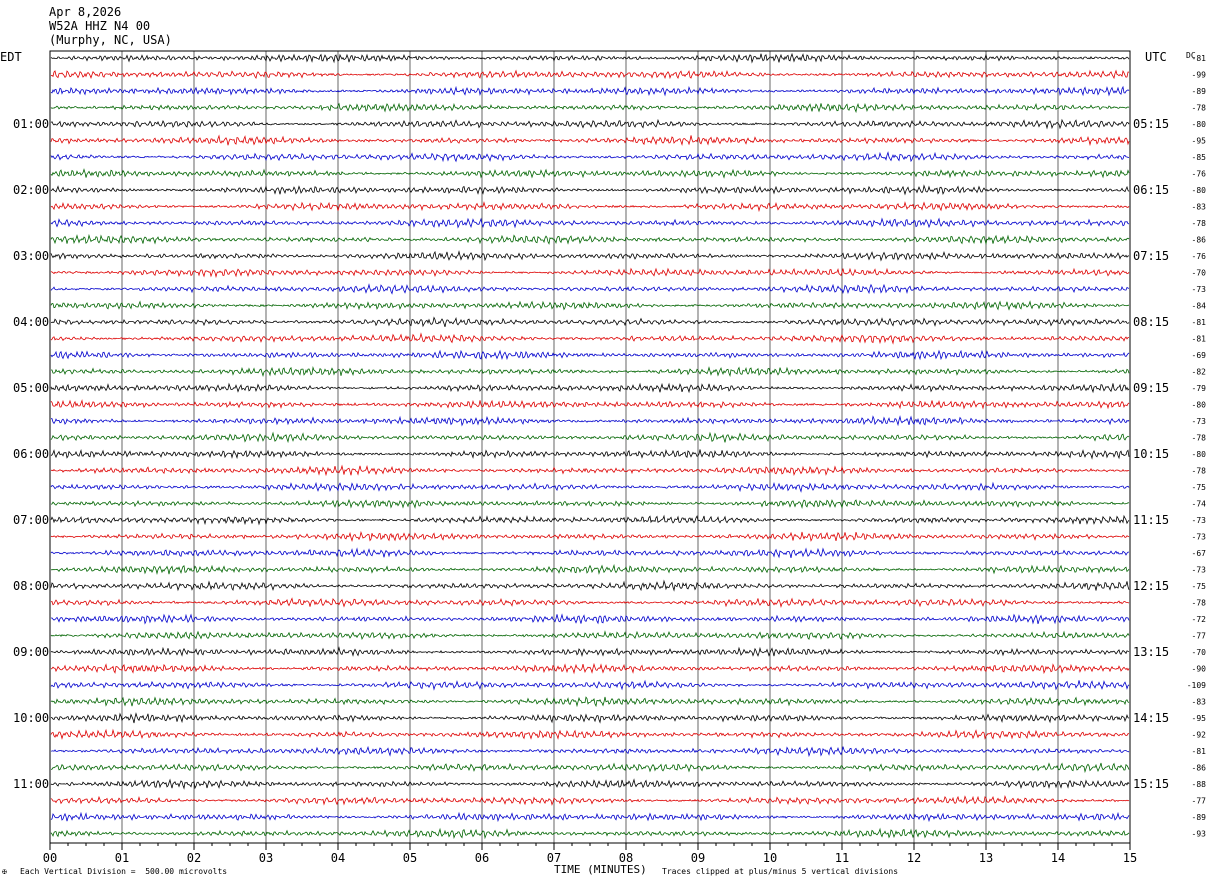 This screenshot has height=886, width=1210. What do you see at coordinates (1199, 619) in the screenshot?
I see `dc-value-label: -72` at bounding box center [1199, 619].